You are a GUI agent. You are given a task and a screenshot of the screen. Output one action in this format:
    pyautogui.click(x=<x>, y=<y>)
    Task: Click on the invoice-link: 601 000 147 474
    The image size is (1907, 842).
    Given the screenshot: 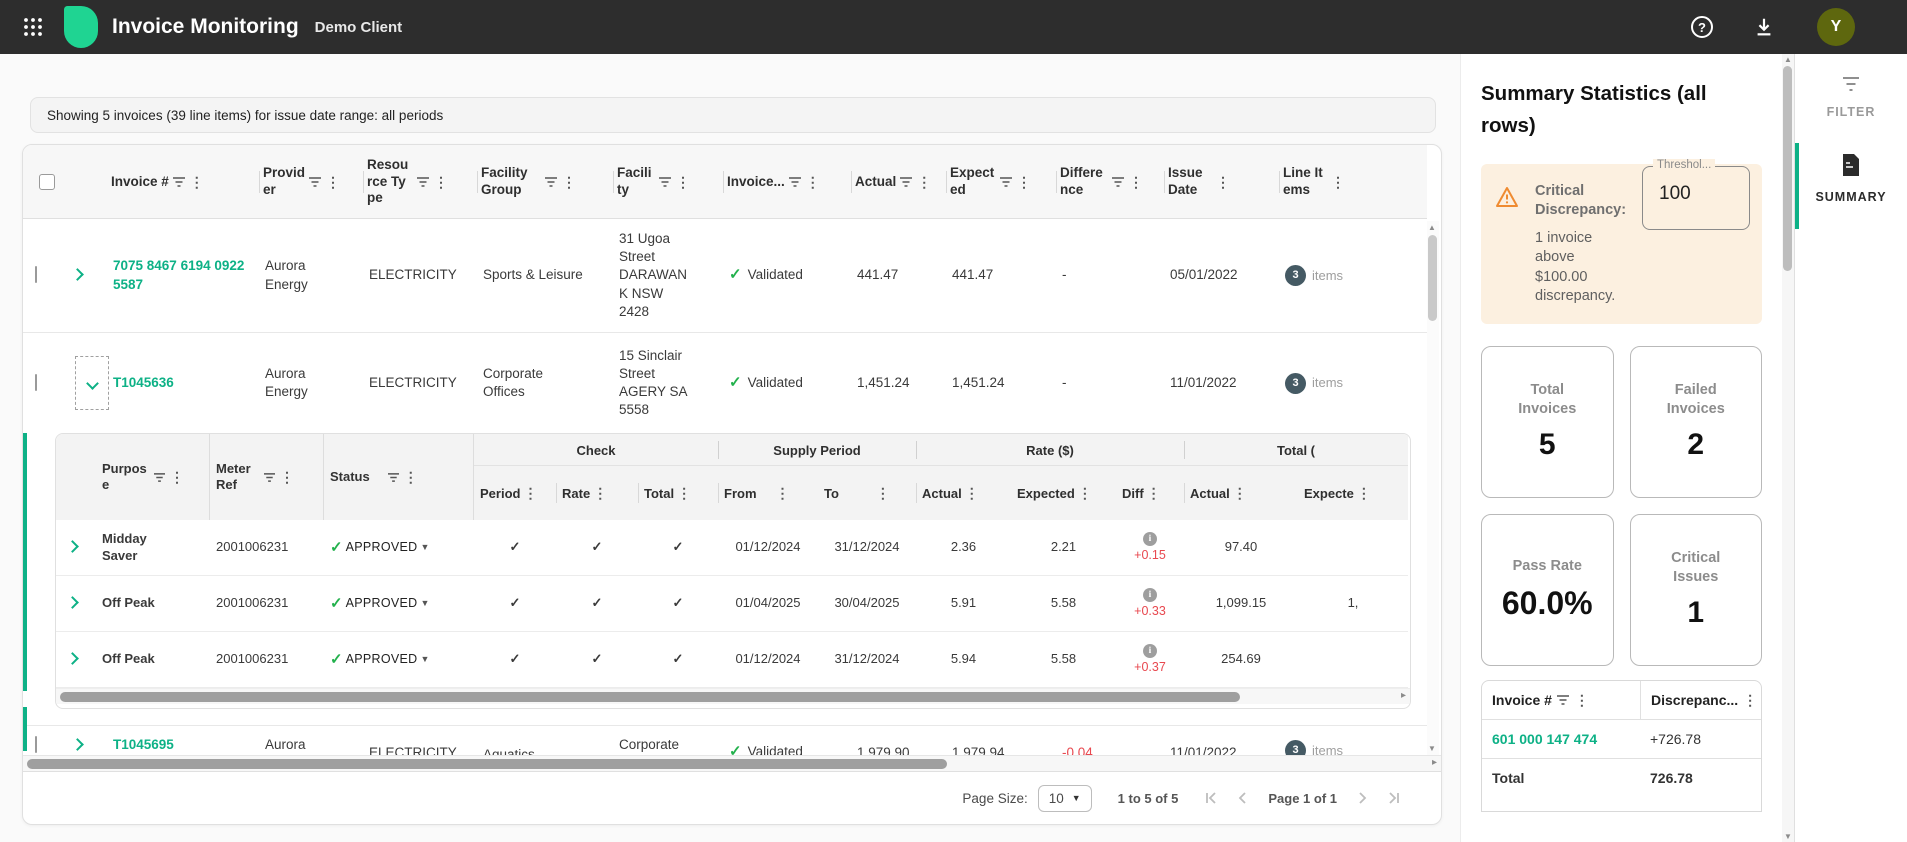 What is the action you would take?
    pyautogui.click(x=1545, y=738)
    